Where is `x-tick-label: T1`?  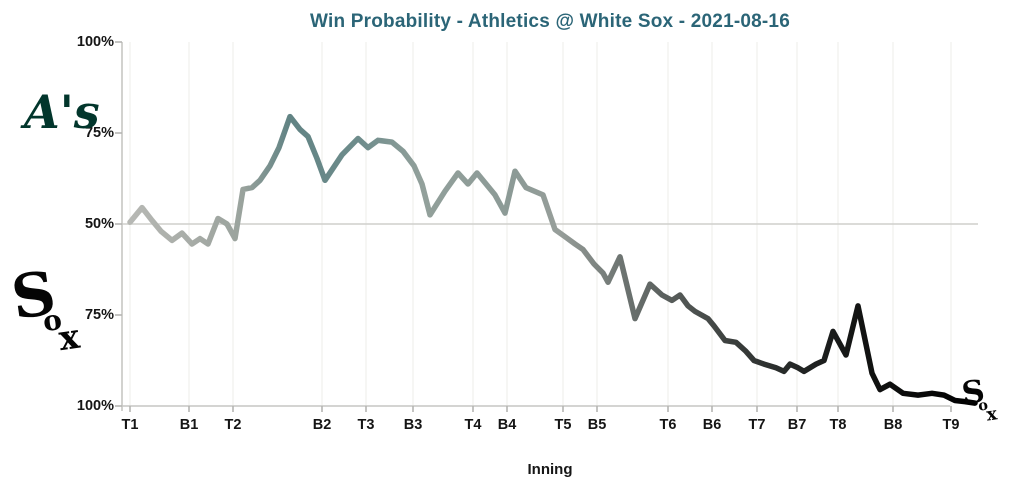 x-tick-label: T1 is located at coordinates (130, 425).